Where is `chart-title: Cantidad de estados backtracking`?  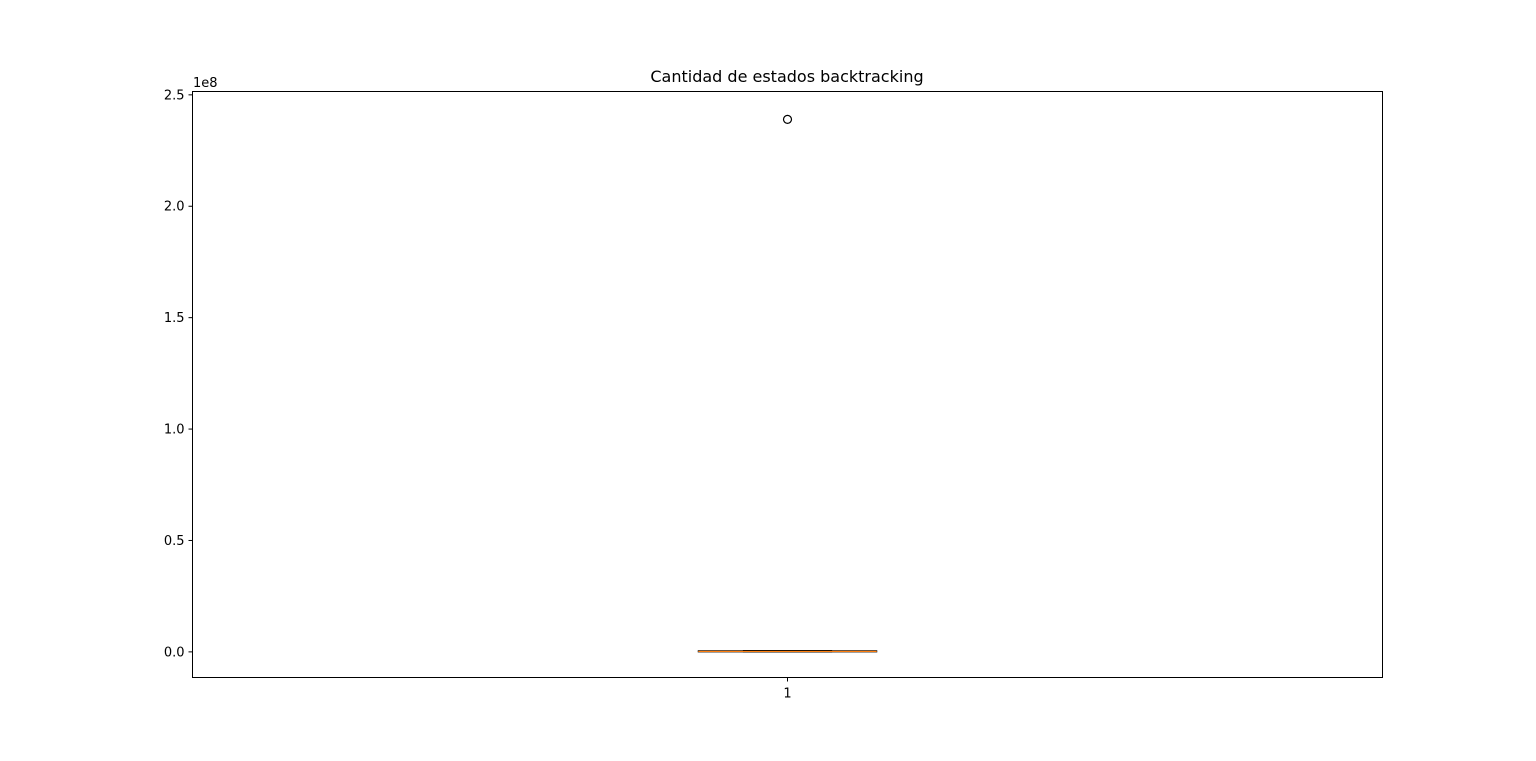
chart-title: Cantidad de estados backtracking is located at coordinates (786, 76).